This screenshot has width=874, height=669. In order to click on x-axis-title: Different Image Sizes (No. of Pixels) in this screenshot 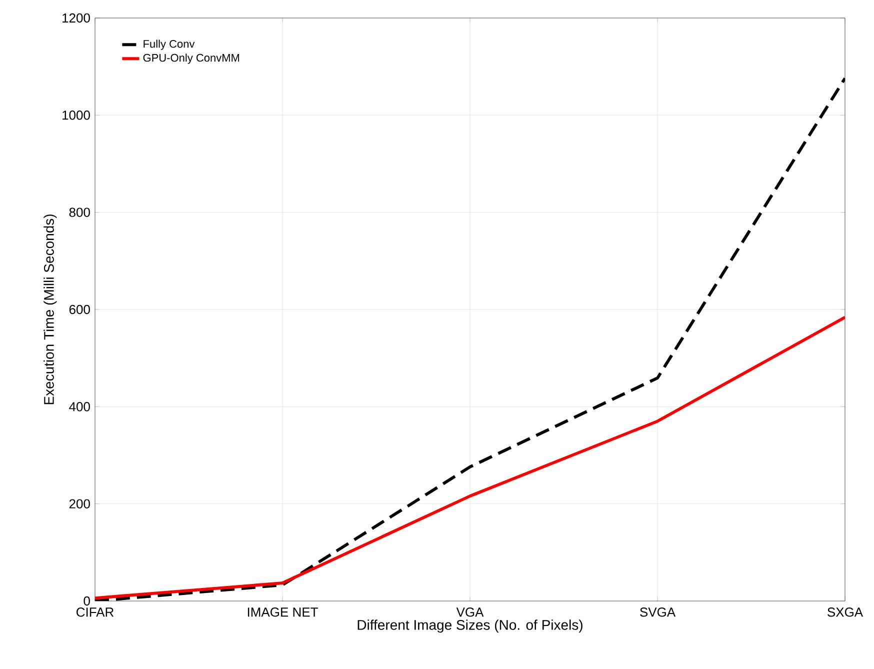, I will do `click(470, 626)`.